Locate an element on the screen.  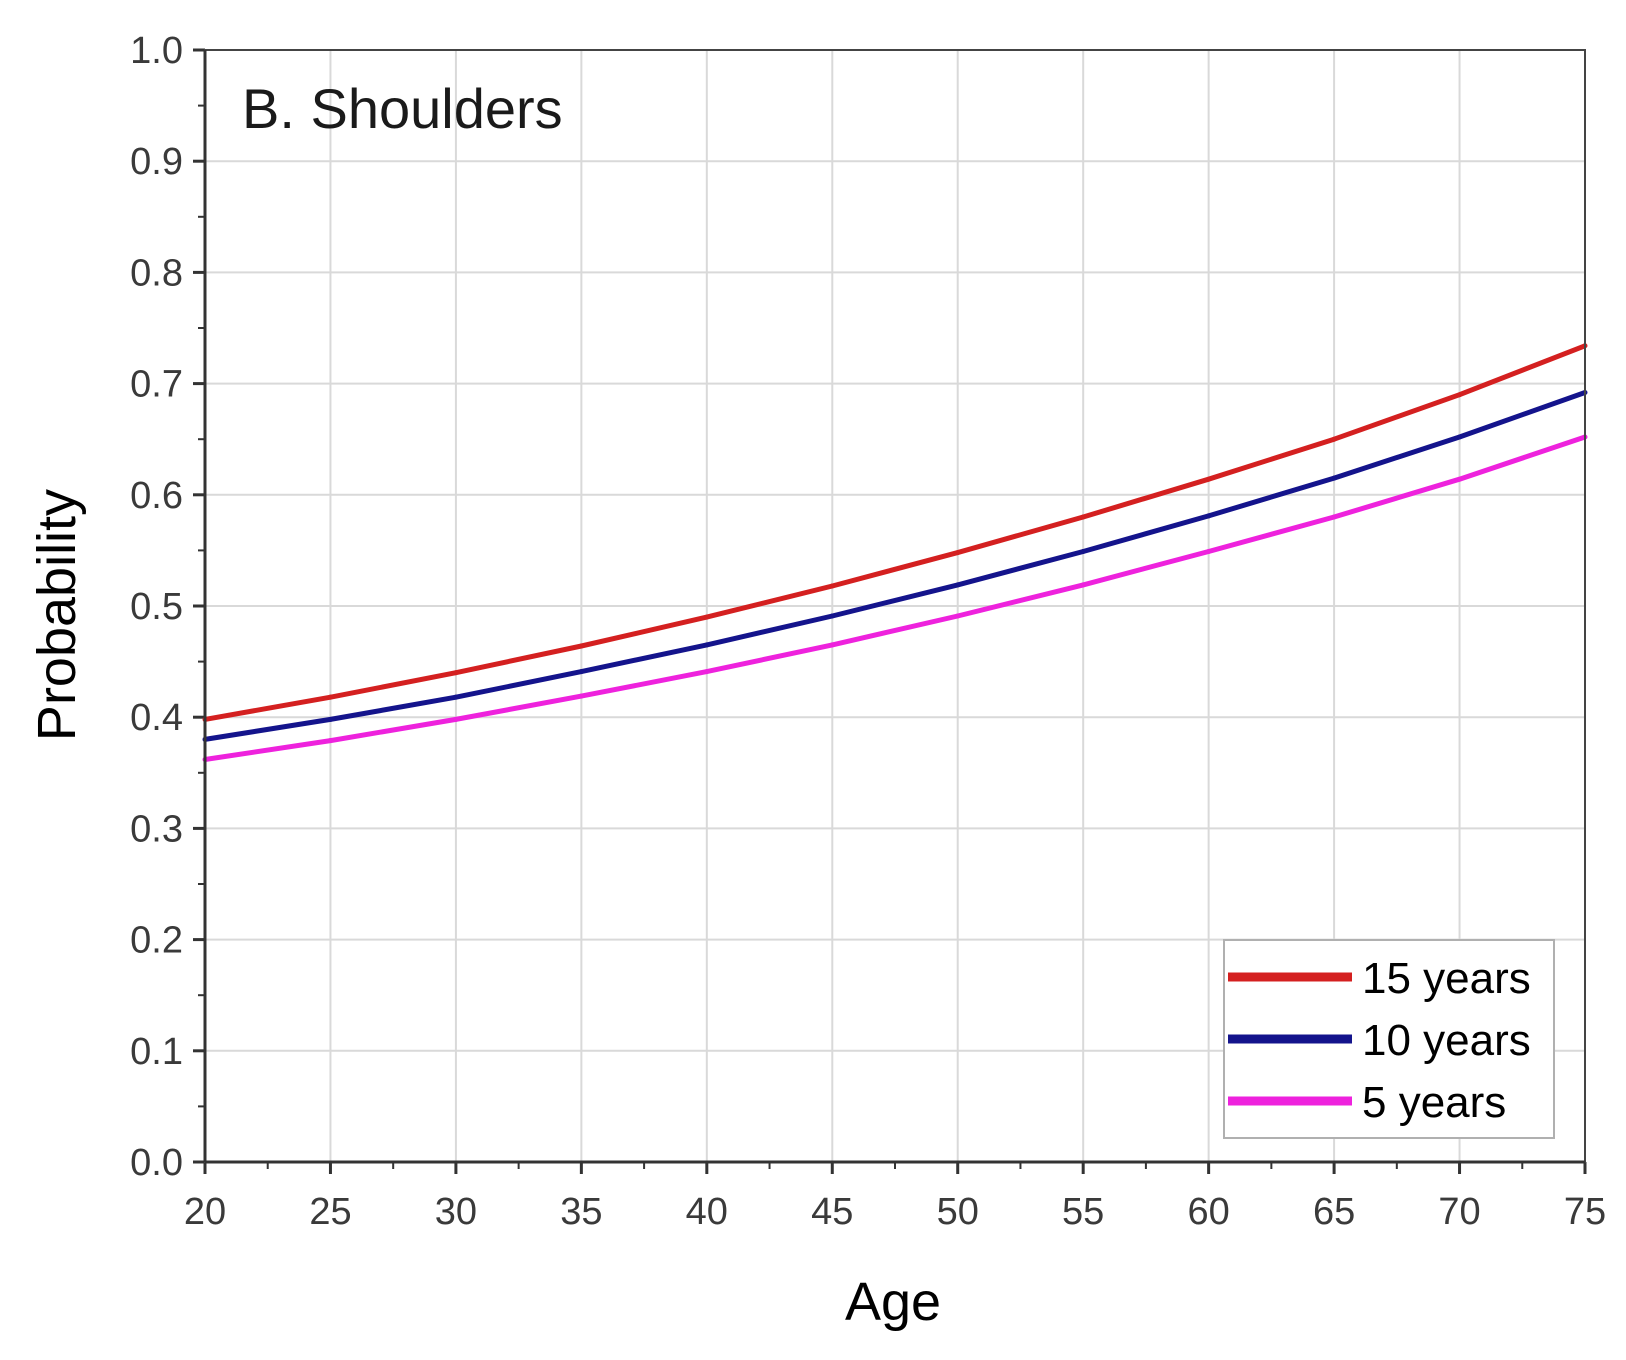
legend: 15 years 10 years 5 years is located at coordinates (1389, 1039).